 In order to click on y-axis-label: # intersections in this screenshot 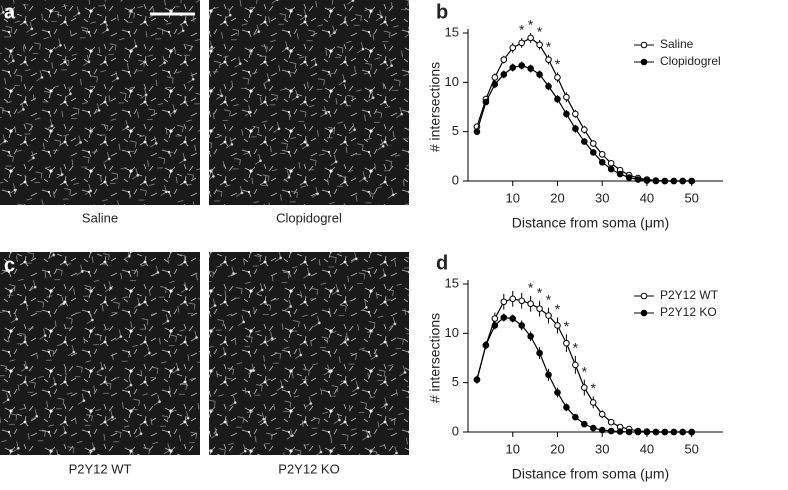, I will do `click(435, 107)`.